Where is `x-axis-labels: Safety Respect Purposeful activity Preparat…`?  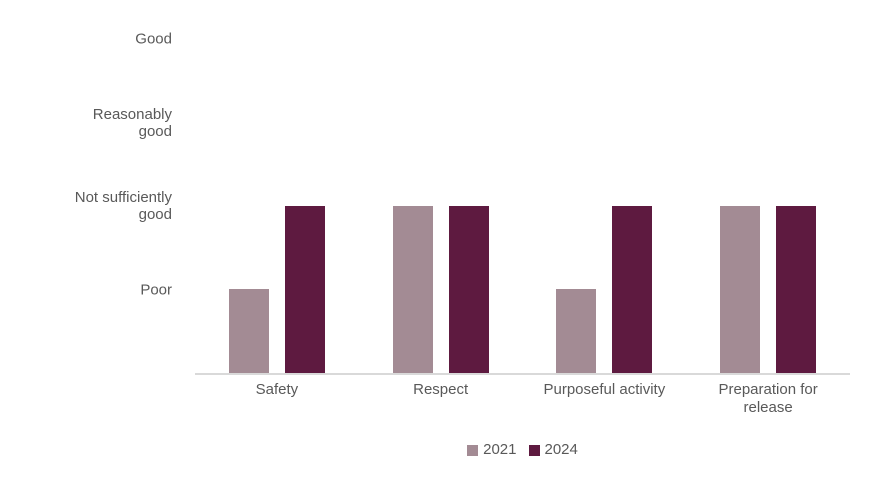 x-axis-labels: Safety Respect Purposeful activity Preparat… is located at coordinates (522, 399).